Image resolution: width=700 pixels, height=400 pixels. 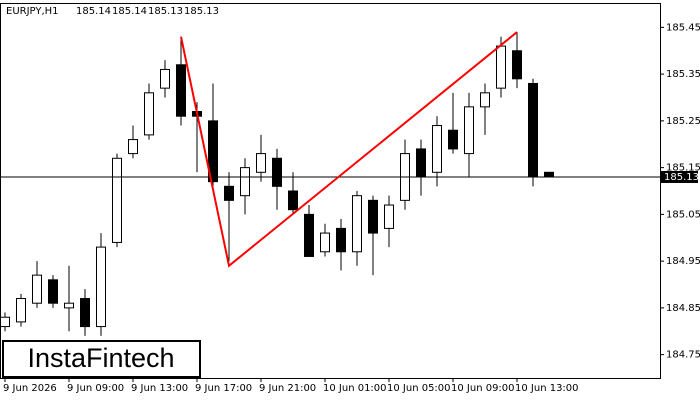 What do you see at coordinates (223, 388) in the screenshot?
I see `x-tick-label: 9 Jun 17:00` at bounding box center [223, 388].